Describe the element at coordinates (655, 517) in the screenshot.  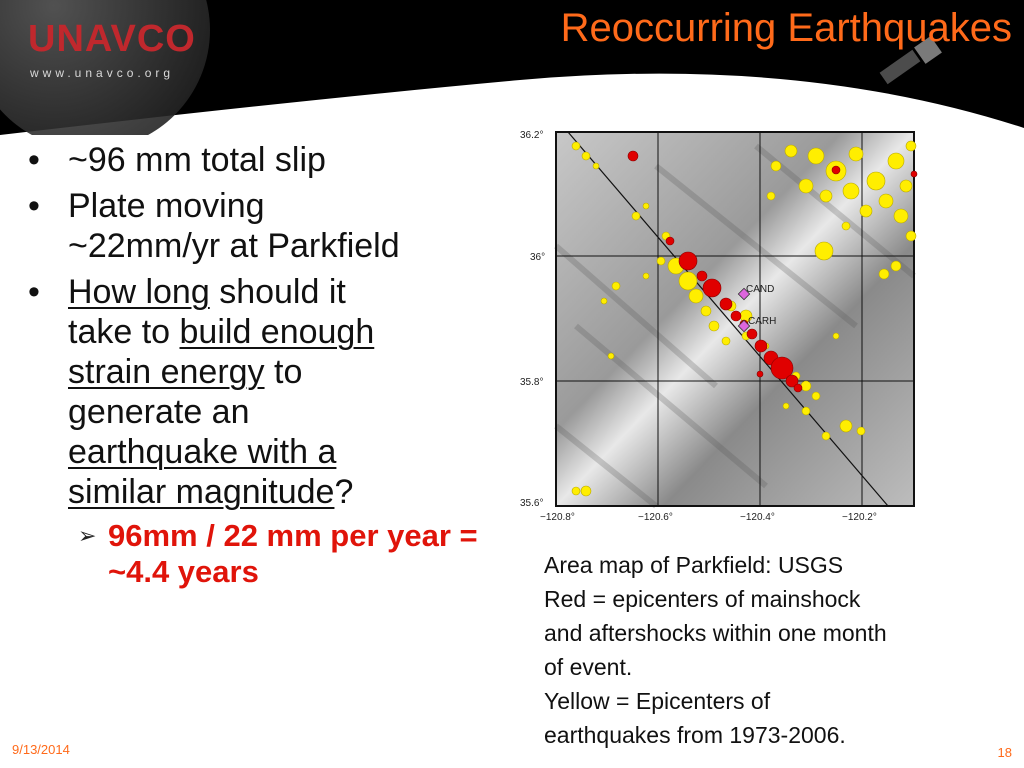
I see `lon-label: −120.6°` at that location.